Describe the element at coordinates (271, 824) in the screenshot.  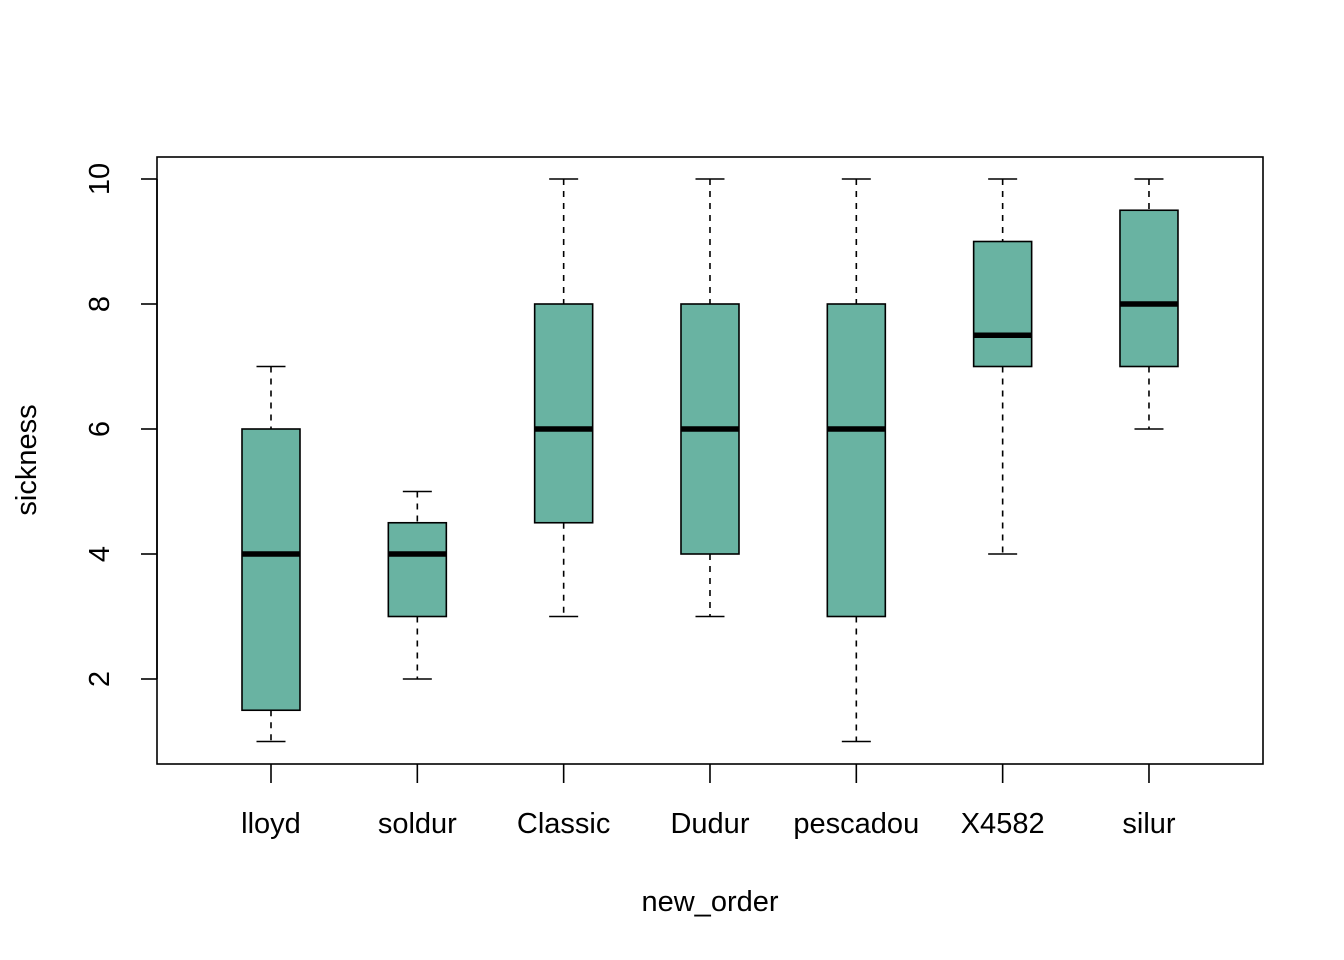
I see `x-tick-label: lloyd` at that location.